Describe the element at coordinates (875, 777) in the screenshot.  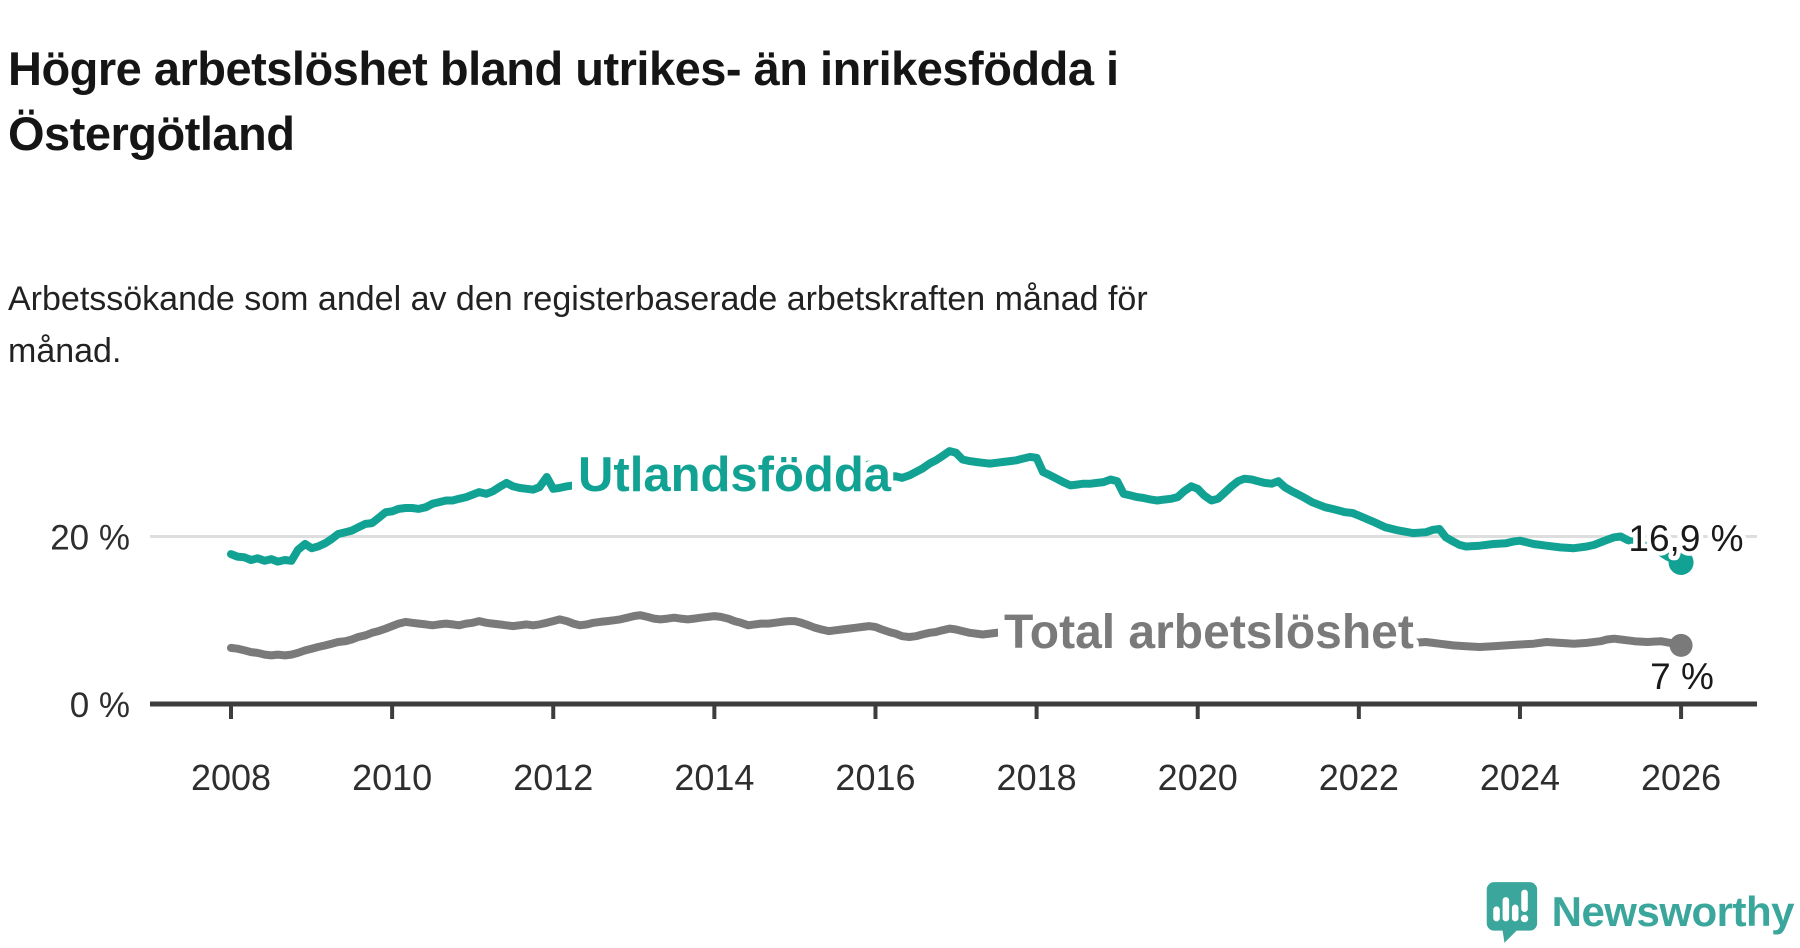
I see `x-tick-label: 2016` at that location.